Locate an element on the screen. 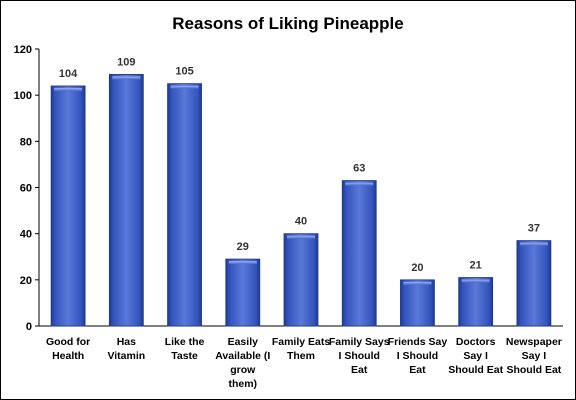 The height and width of the screenshot is (400, 576). data-label: 20 is located at coordinates (417, 268).